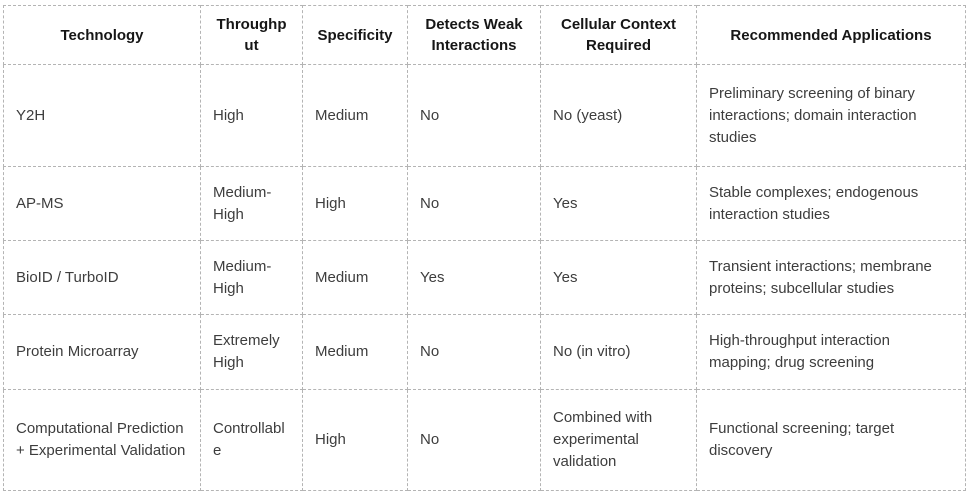 The height and width of the screenshot is (491, 968). What do you see at coordinates (251, 35) in the screenshot?
I see `column-header-throughput: Throughput` at bounding box center [251, 35].